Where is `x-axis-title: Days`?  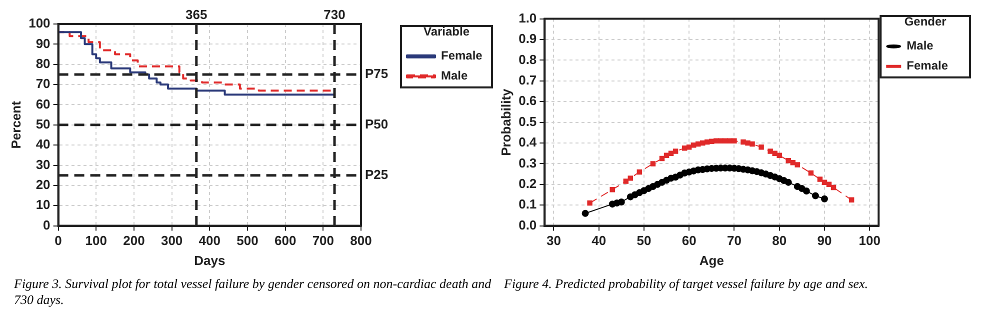 x-axis-title: Days is located at coordinates (210, 260).